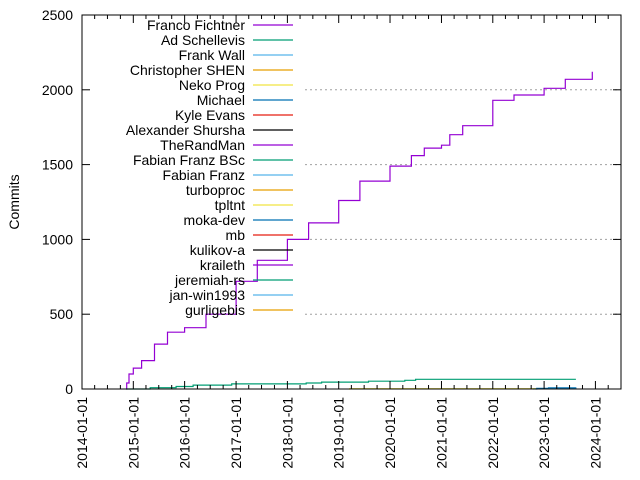  I want to click on legend-label: kulikov-a, so click(217, 250).